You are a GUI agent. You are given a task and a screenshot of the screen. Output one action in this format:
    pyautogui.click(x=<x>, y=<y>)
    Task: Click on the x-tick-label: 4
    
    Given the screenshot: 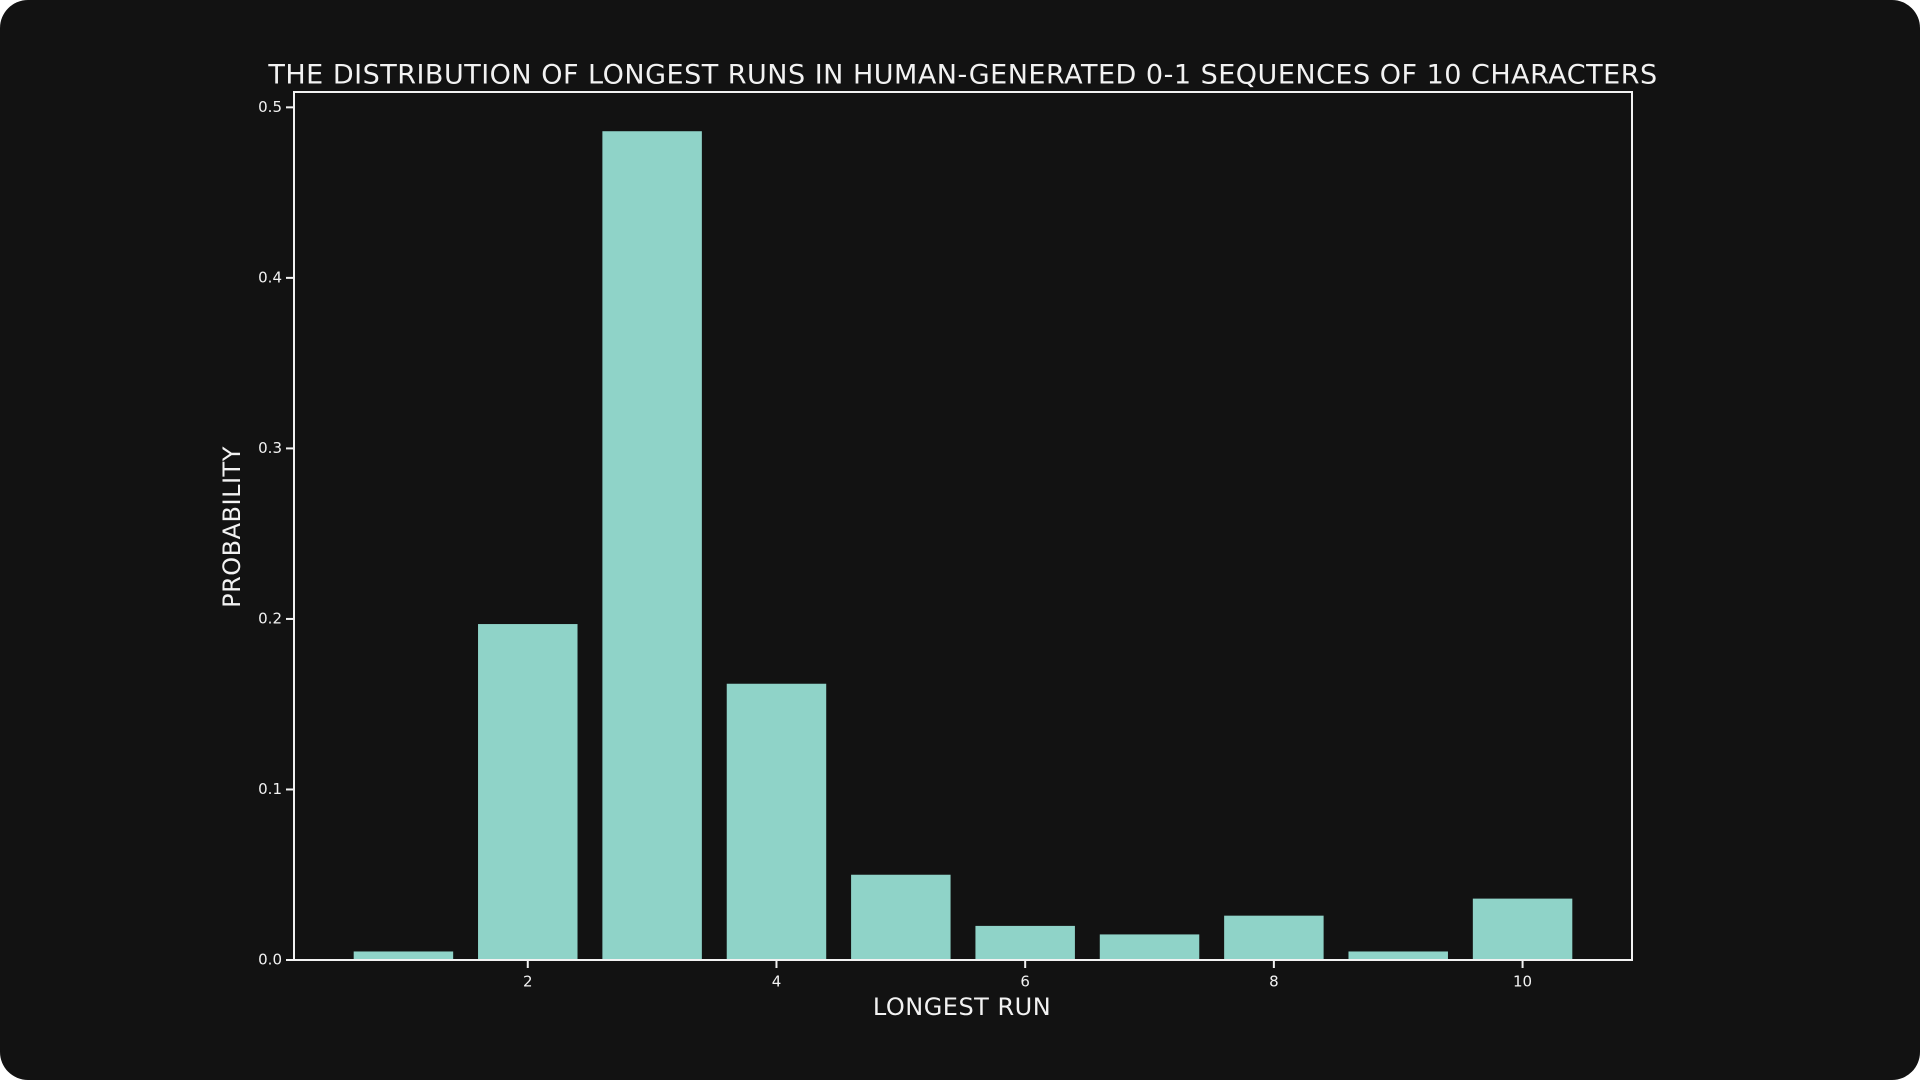 What is the action you would take?
    pyautogui.click(x=777, y=982)
    